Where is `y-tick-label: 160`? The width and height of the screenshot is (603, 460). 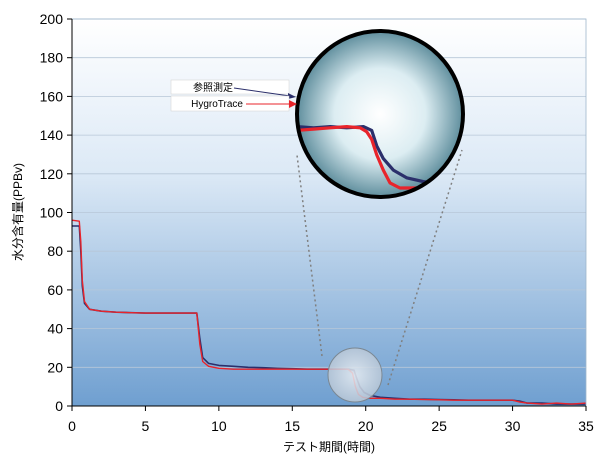 y-tick-label: 160 is located at coordinates (52, 96).